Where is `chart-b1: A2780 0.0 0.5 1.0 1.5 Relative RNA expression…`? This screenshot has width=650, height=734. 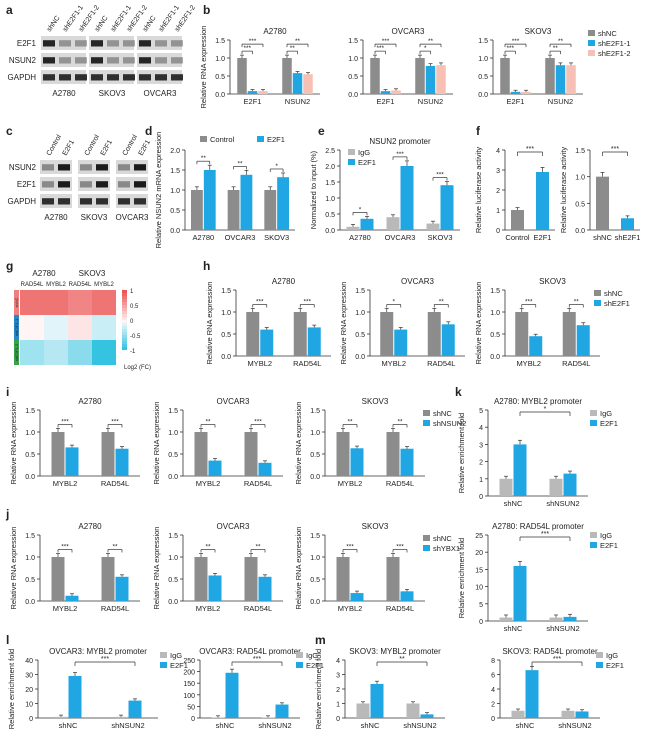 chart-b1: A2780 0.0 0.5 1.0 1.5 Relative RNA expression… is located at coordinates (259, 67).